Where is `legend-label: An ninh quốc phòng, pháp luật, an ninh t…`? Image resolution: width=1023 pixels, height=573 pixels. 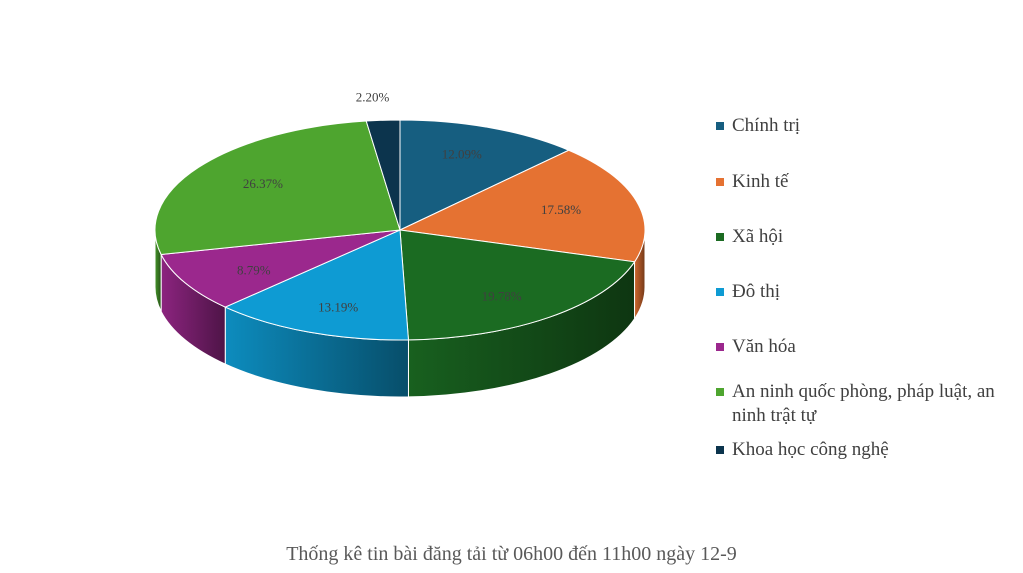
legend-label: An ninh quốc phòng, pháp luật, an ninh t… is located at coordinates (863, 403).